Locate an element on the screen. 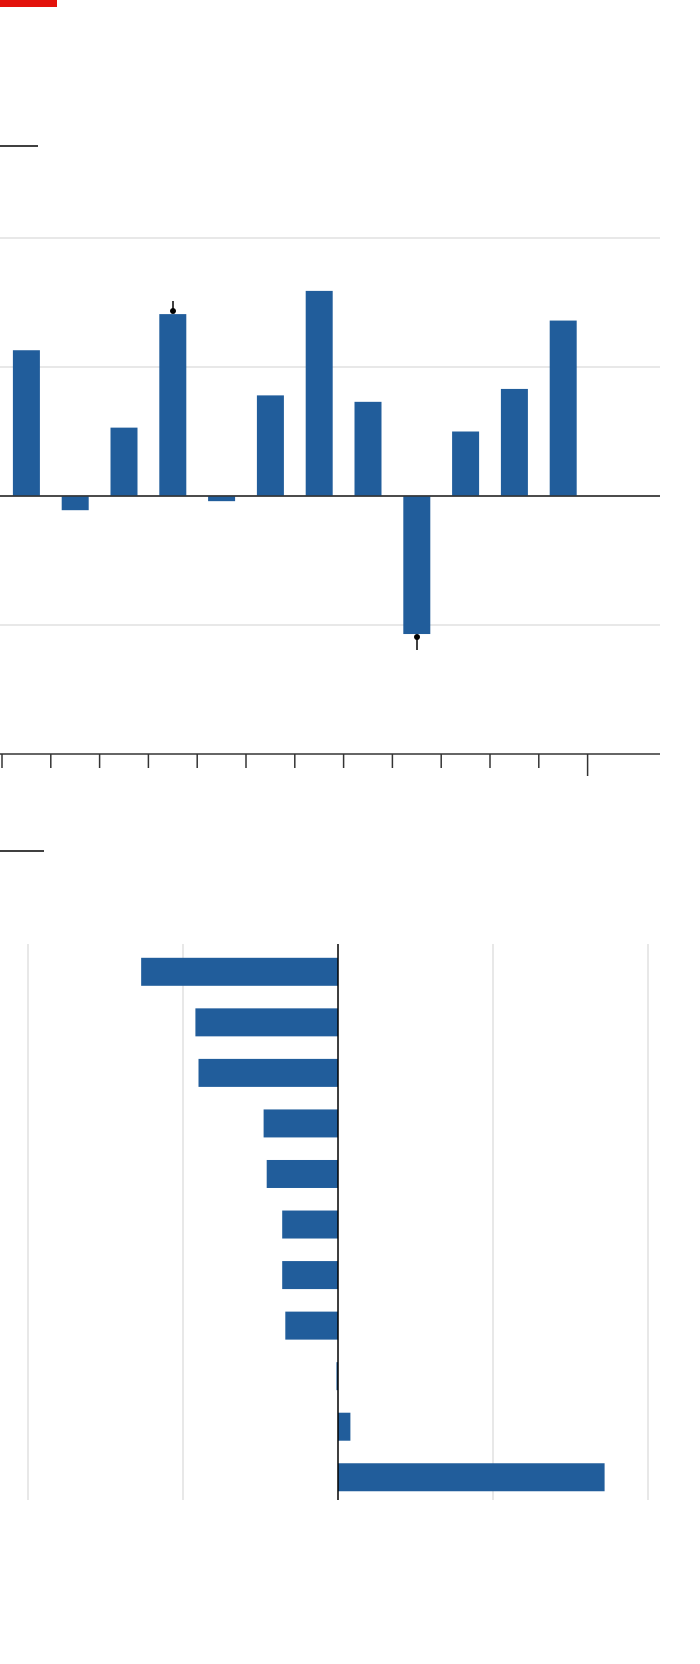  annotation-markers is located at coordinates (295, 475).